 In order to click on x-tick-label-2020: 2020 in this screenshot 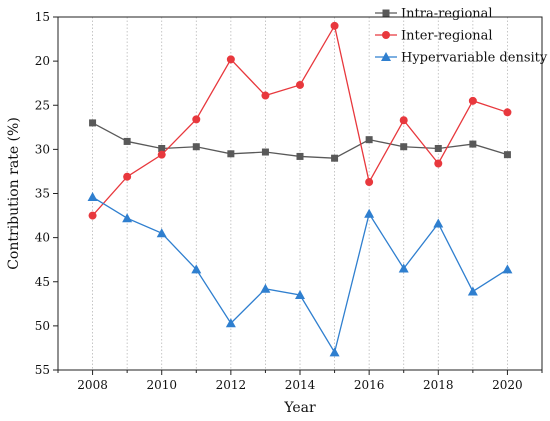, I will do `click(507, 385)`.